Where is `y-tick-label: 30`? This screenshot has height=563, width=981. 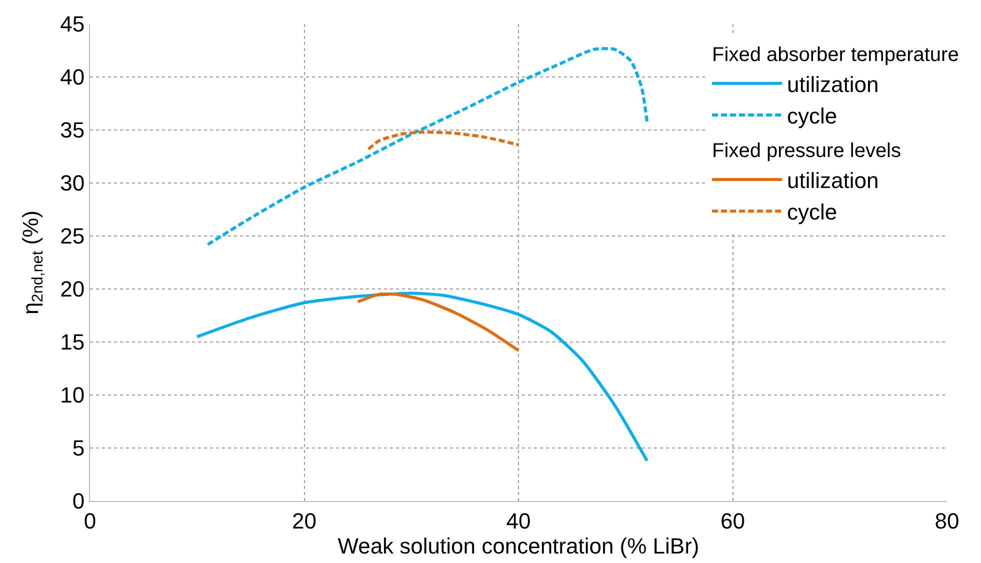
y-tick-label: 30 is located at coordinates (72, 183).